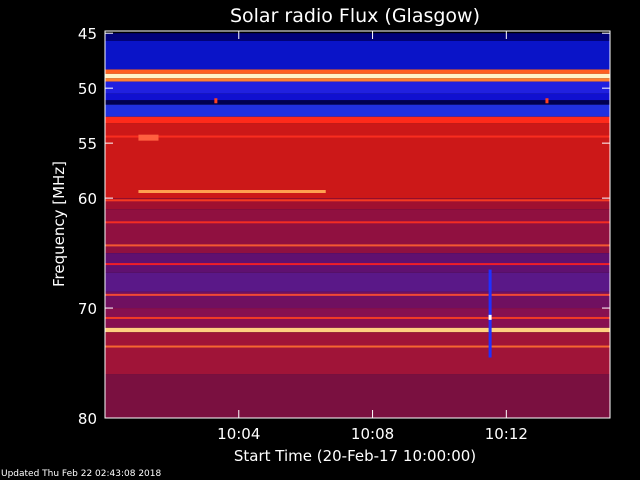 Image resolution: width=640 pixels, height=480 pixels. Describe the element at coordinates (238, 434) in the screenshot. I see `x-tick-label-0: 10:04` at that location.